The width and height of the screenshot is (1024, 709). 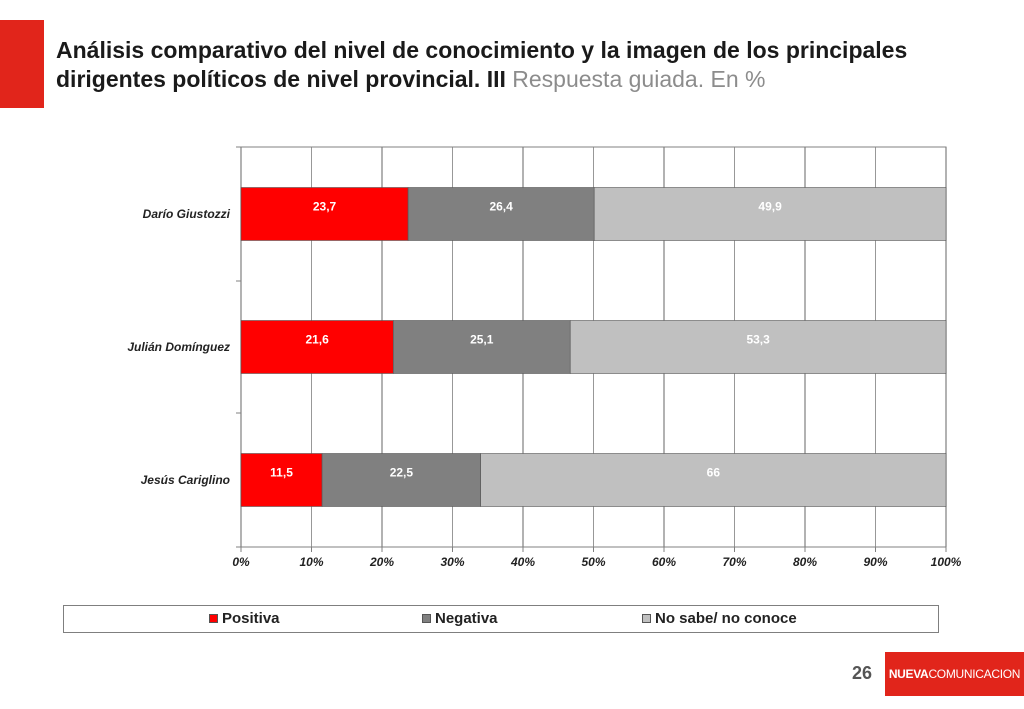 I want to click on page-number: 26, so click(x=862, y=673).